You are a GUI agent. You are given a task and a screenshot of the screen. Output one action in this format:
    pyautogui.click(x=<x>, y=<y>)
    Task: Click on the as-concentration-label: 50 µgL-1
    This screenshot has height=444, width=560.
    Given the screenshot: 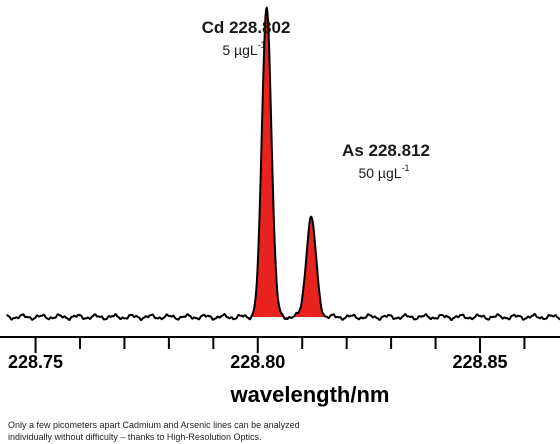 What is the action you would take?
    pyautogui.click(x=383, y=172)
    